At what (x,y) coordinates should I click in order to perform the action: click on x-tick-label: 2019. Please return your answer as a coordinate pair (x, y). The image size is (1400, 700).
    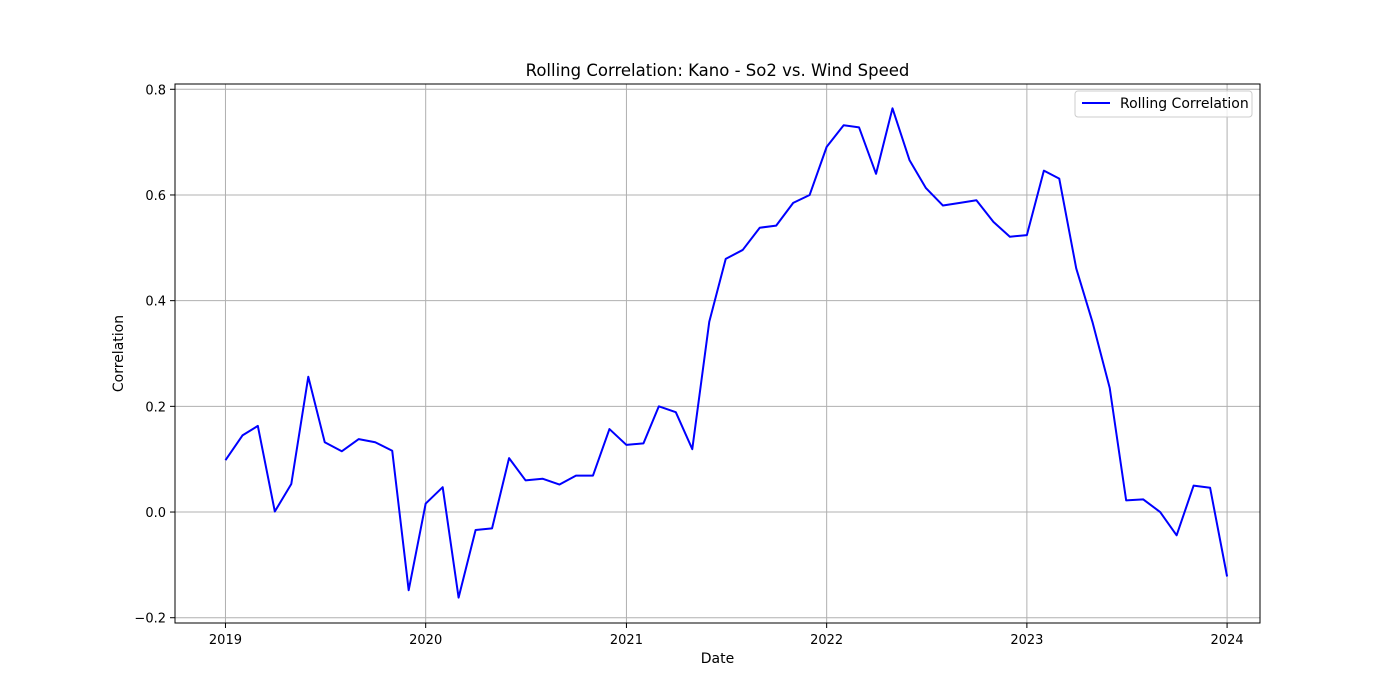
    Looking at the image, I should click on (225, 640).